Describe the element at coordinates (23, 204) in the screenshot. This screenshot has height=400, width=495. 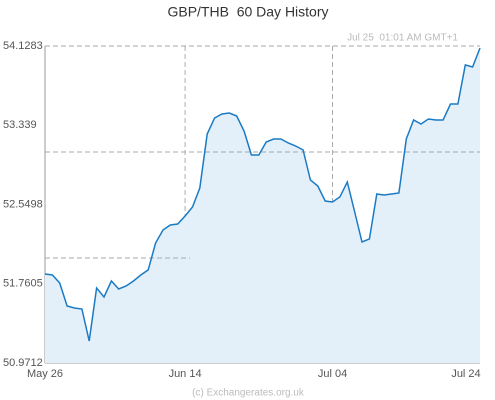
I see `y-tick-label: 52.5498` at that location.